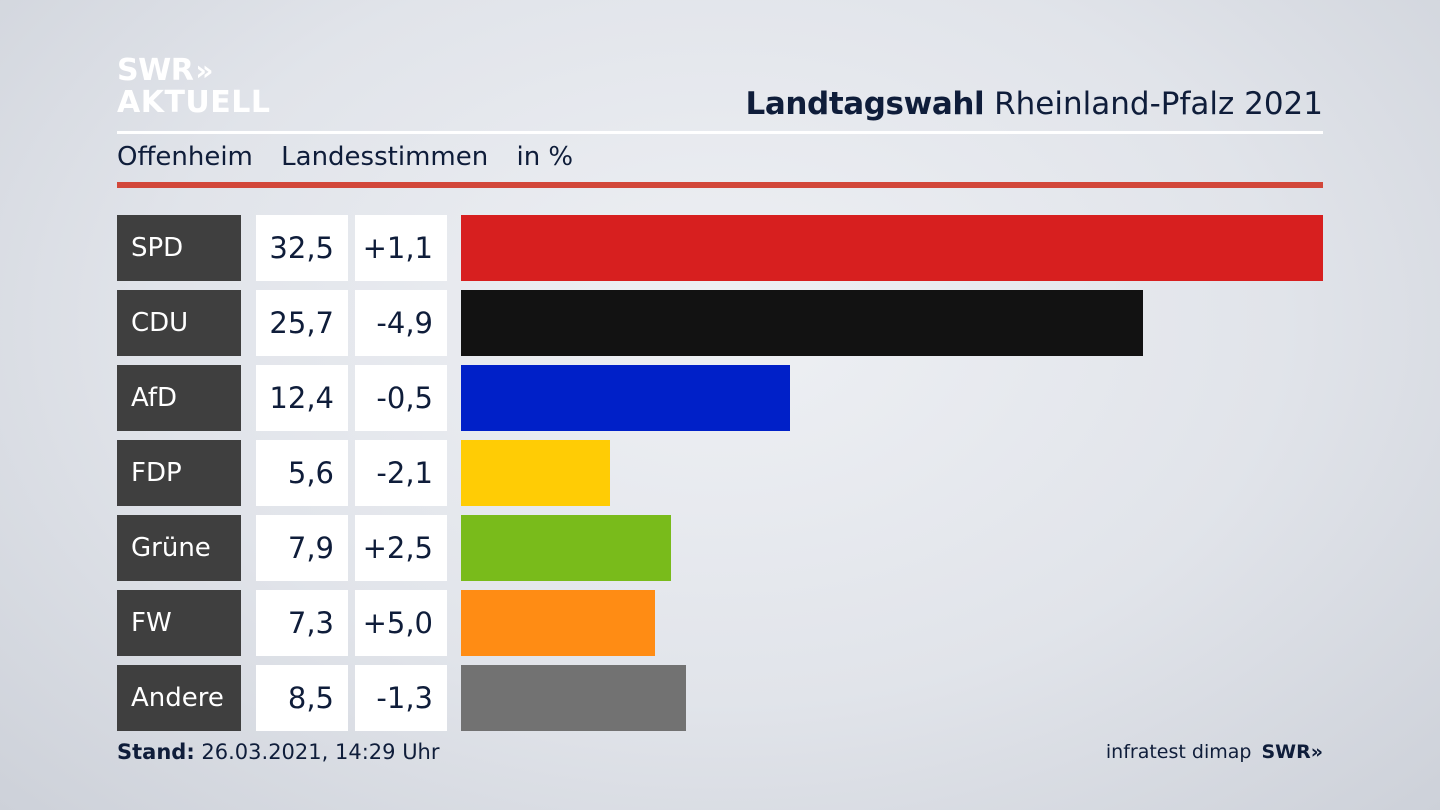  Describe the element at coordinates (302, 398) in the screenshot. I see `vote-share-value: 12,4` at that location.